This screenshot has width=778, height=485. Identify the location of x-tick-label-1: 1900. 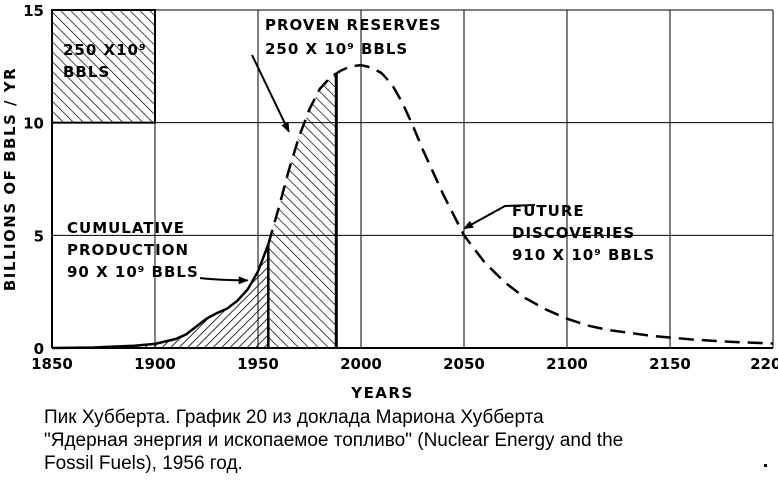
(155, 364).